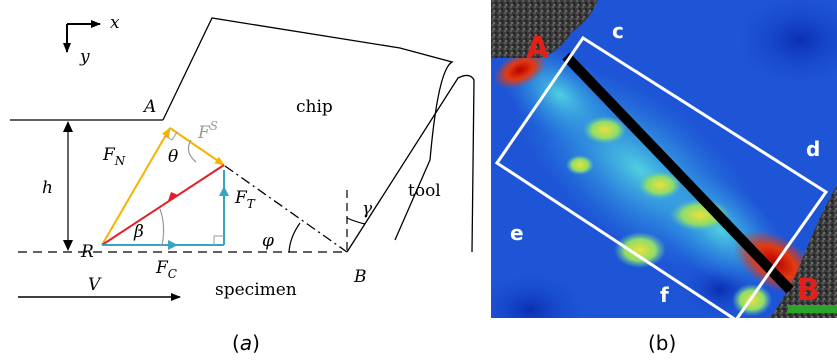 Image resolution: width=837 pixels, height=362 pixels. Describe the element at coordinates (192, 151) in the screenshot. I see `angle-theta-arc` at that location.